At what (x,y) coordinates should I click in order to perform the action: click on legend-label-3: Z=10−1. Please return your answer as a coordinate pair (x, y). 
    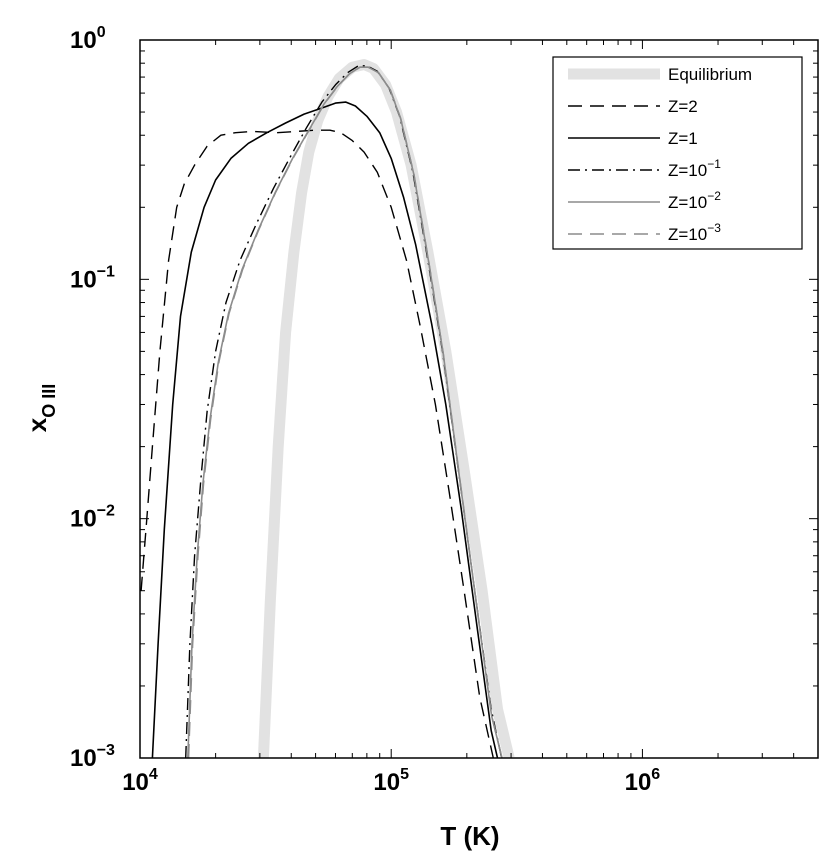
    Looking at the image, I should click on (694, 168).